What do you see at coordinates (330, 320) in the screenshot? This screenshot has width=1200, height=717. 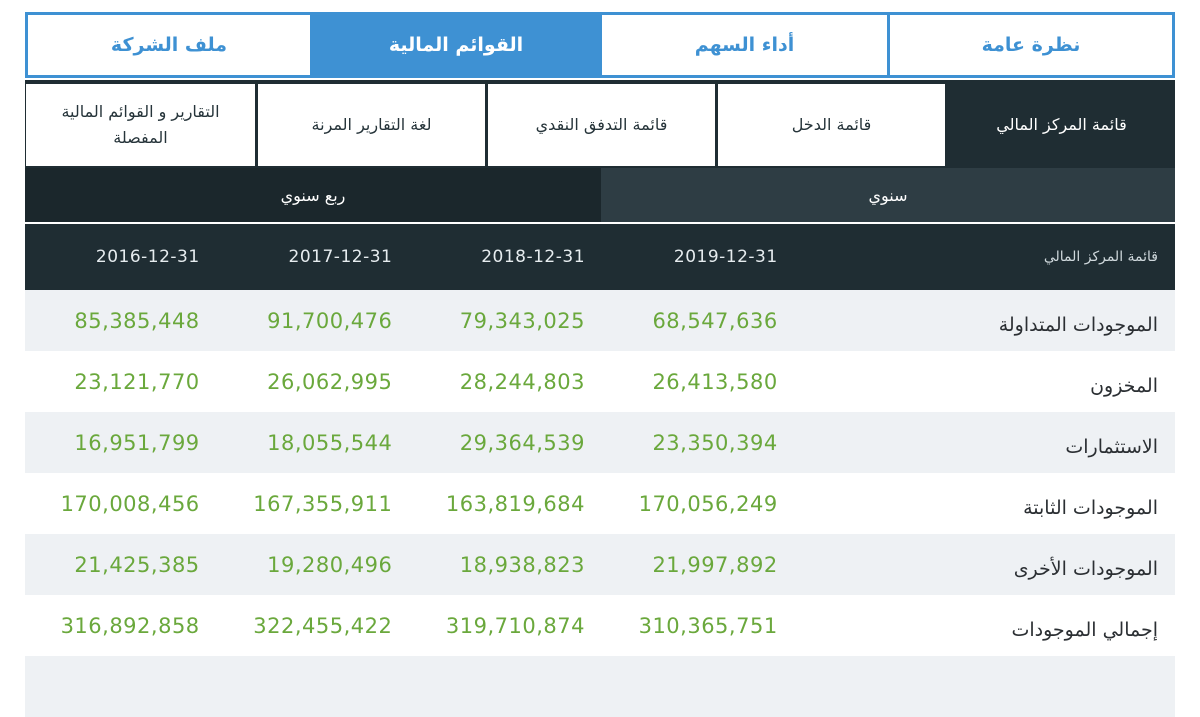 I see `row-value: 91,700,476` at bounding box center [330, 320].